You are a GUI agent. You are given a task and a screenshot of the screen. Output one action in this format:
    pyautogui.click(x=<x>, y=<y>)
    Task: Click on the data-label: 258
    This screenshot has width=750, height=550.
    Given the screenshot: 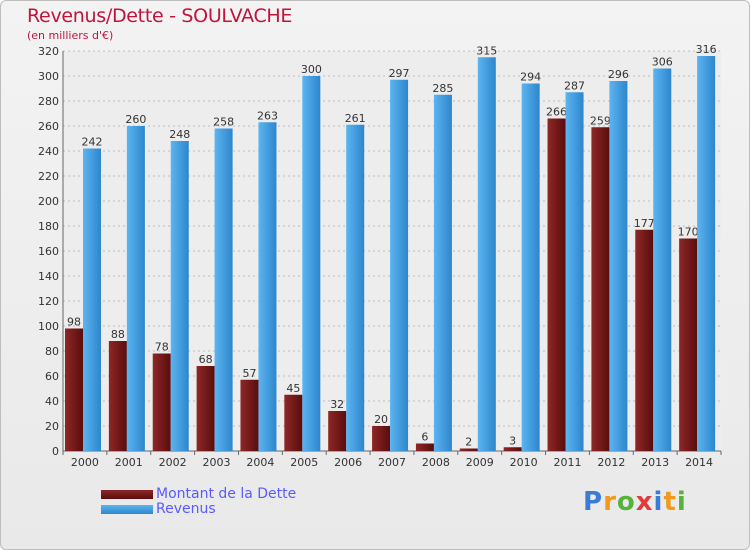 What is the action you would take?
    pyautogui.click(x=223, y=122)
    